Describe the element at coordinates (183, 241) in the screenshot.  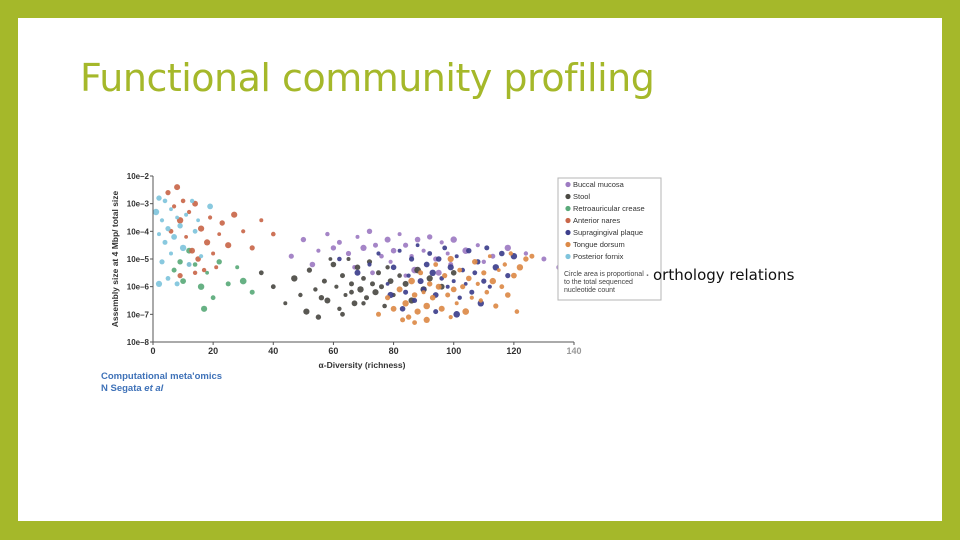
I see `series-posterior-fornix` at that location.